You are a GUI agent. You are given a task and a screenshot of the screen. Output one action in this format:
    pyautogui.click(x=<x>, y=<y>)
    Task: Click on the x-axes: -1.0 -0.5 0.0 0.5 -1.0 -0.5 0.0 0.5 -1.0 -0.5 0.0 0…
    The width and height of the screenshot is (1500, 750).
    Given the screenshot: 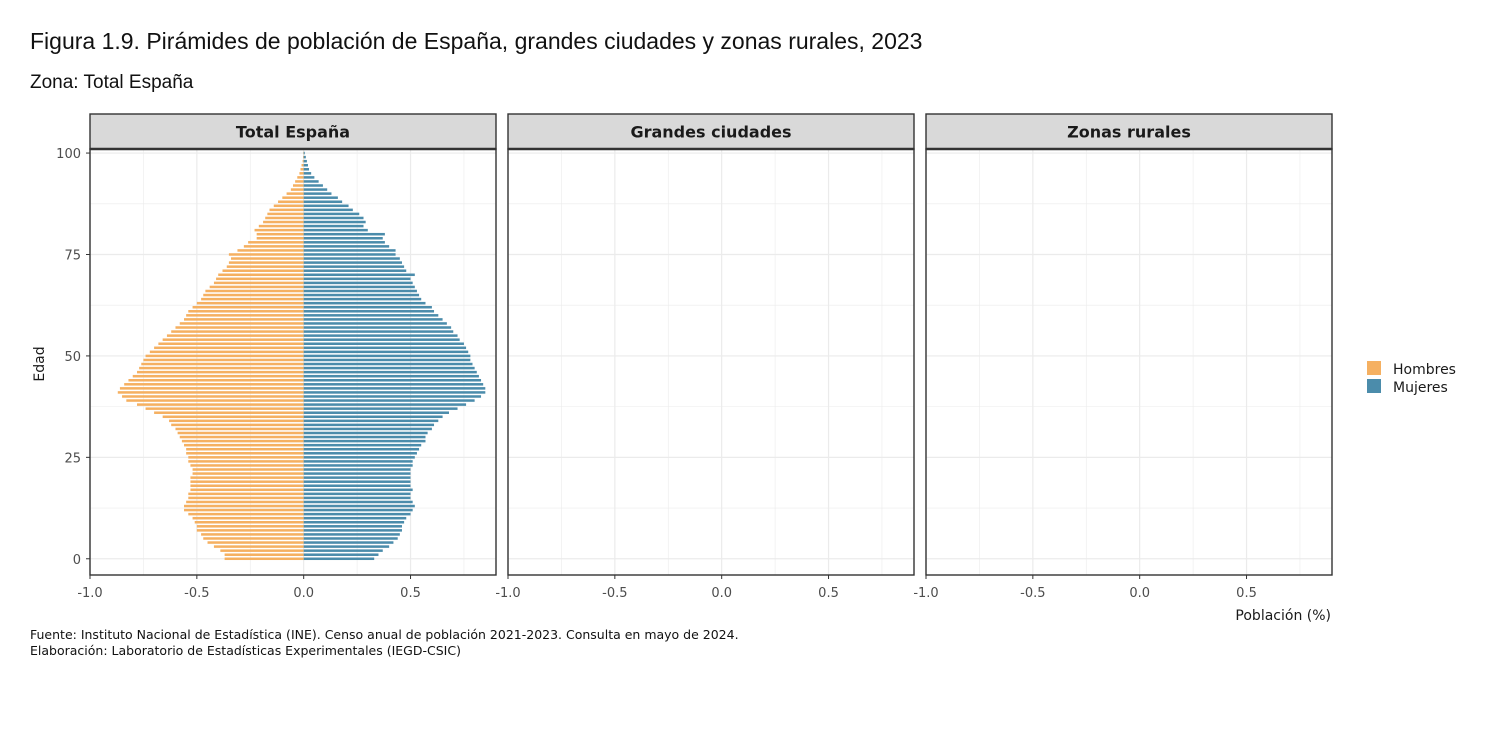 What is the action you would take?
    pyautogui.click(x=667, y=588)
    